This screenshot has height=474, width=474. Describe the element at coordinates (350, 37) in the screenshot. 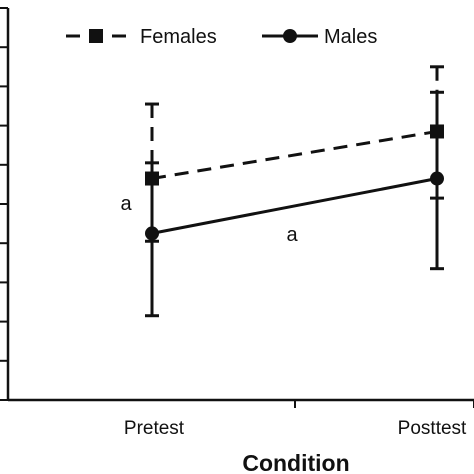

I see `legend-label-males: Males` at that location.